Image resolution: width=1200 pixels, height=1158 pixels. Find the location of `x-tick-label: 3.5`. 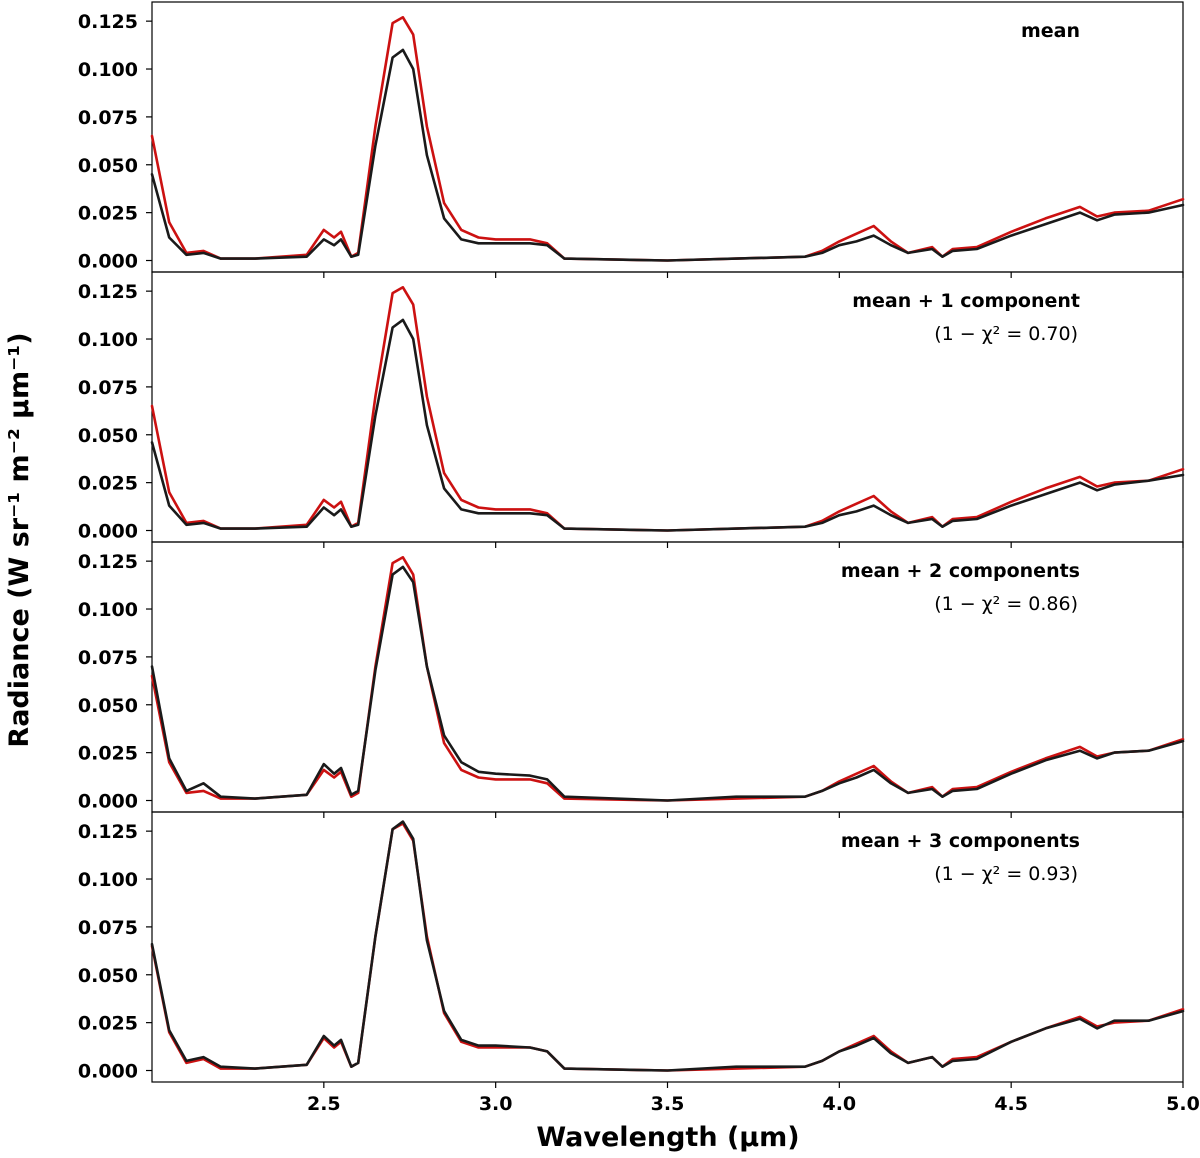

x-tick-label: 3.5 is located at coordinates (668, 1104).